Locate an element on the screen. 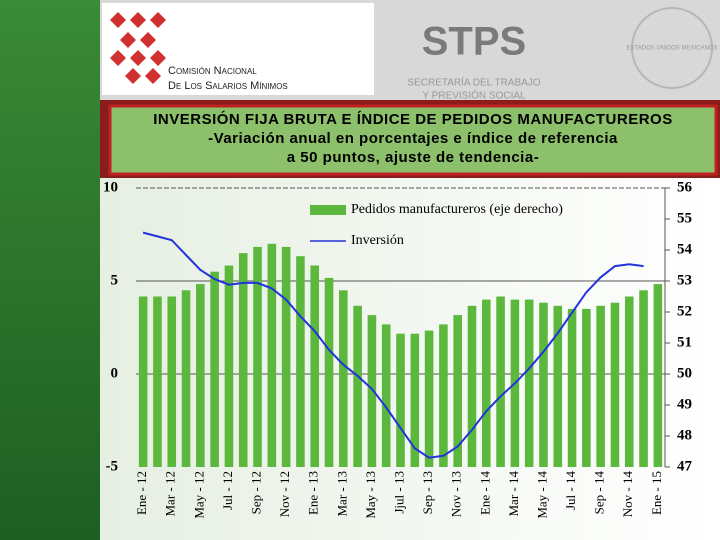 This screenshot has width=720, height=540. y-tick-label: 10 is located at coordinates (110, 187).